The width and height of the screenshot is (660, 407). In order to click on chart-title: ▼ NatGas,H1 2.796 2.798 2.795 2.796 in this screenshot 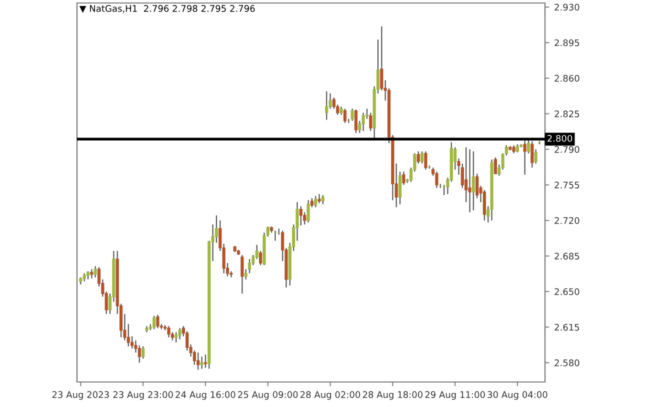, I will do `click(167, 9)`.